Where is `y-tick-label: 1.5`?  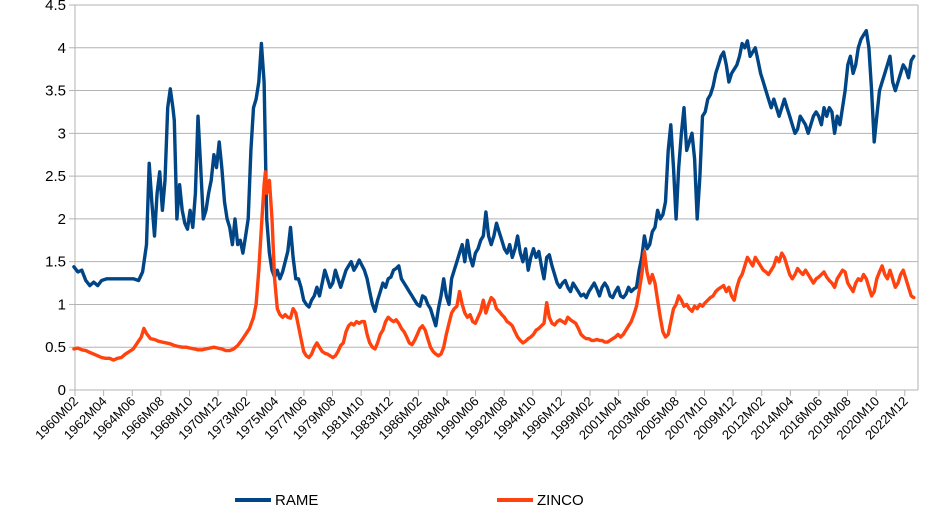
y-tick-label: 1.5 is located at coordinates (55, 262).